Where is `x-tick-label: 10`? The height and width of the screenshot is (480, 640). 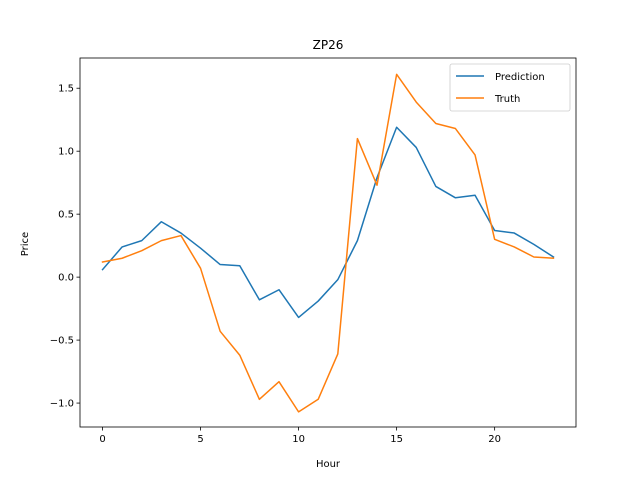
x-tick-label: 10 is located at coordinates (298, 439).